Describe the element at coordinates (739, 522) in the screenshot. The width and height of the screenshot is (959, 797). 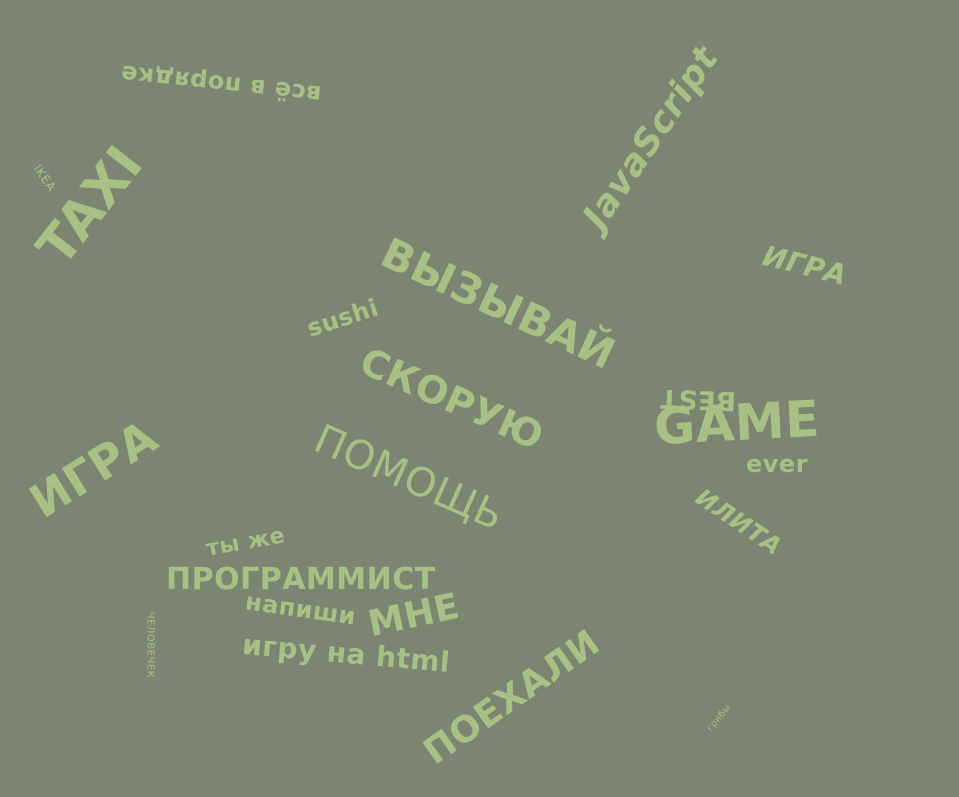
I see `word-ilita: ИЛИТА` at that location.